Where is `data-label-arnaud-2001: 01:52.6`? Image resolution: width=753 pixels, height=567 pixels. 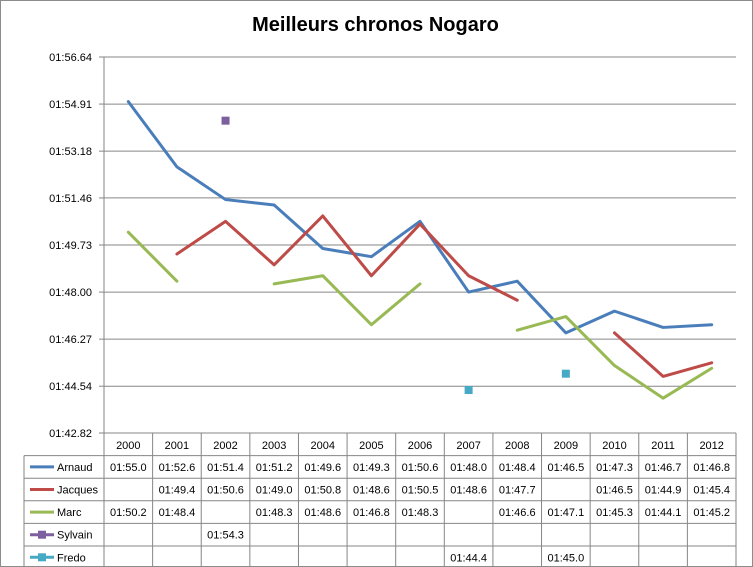 data-label-arnaud-2001: 01:52.6 is located at coordinates (177, 468).